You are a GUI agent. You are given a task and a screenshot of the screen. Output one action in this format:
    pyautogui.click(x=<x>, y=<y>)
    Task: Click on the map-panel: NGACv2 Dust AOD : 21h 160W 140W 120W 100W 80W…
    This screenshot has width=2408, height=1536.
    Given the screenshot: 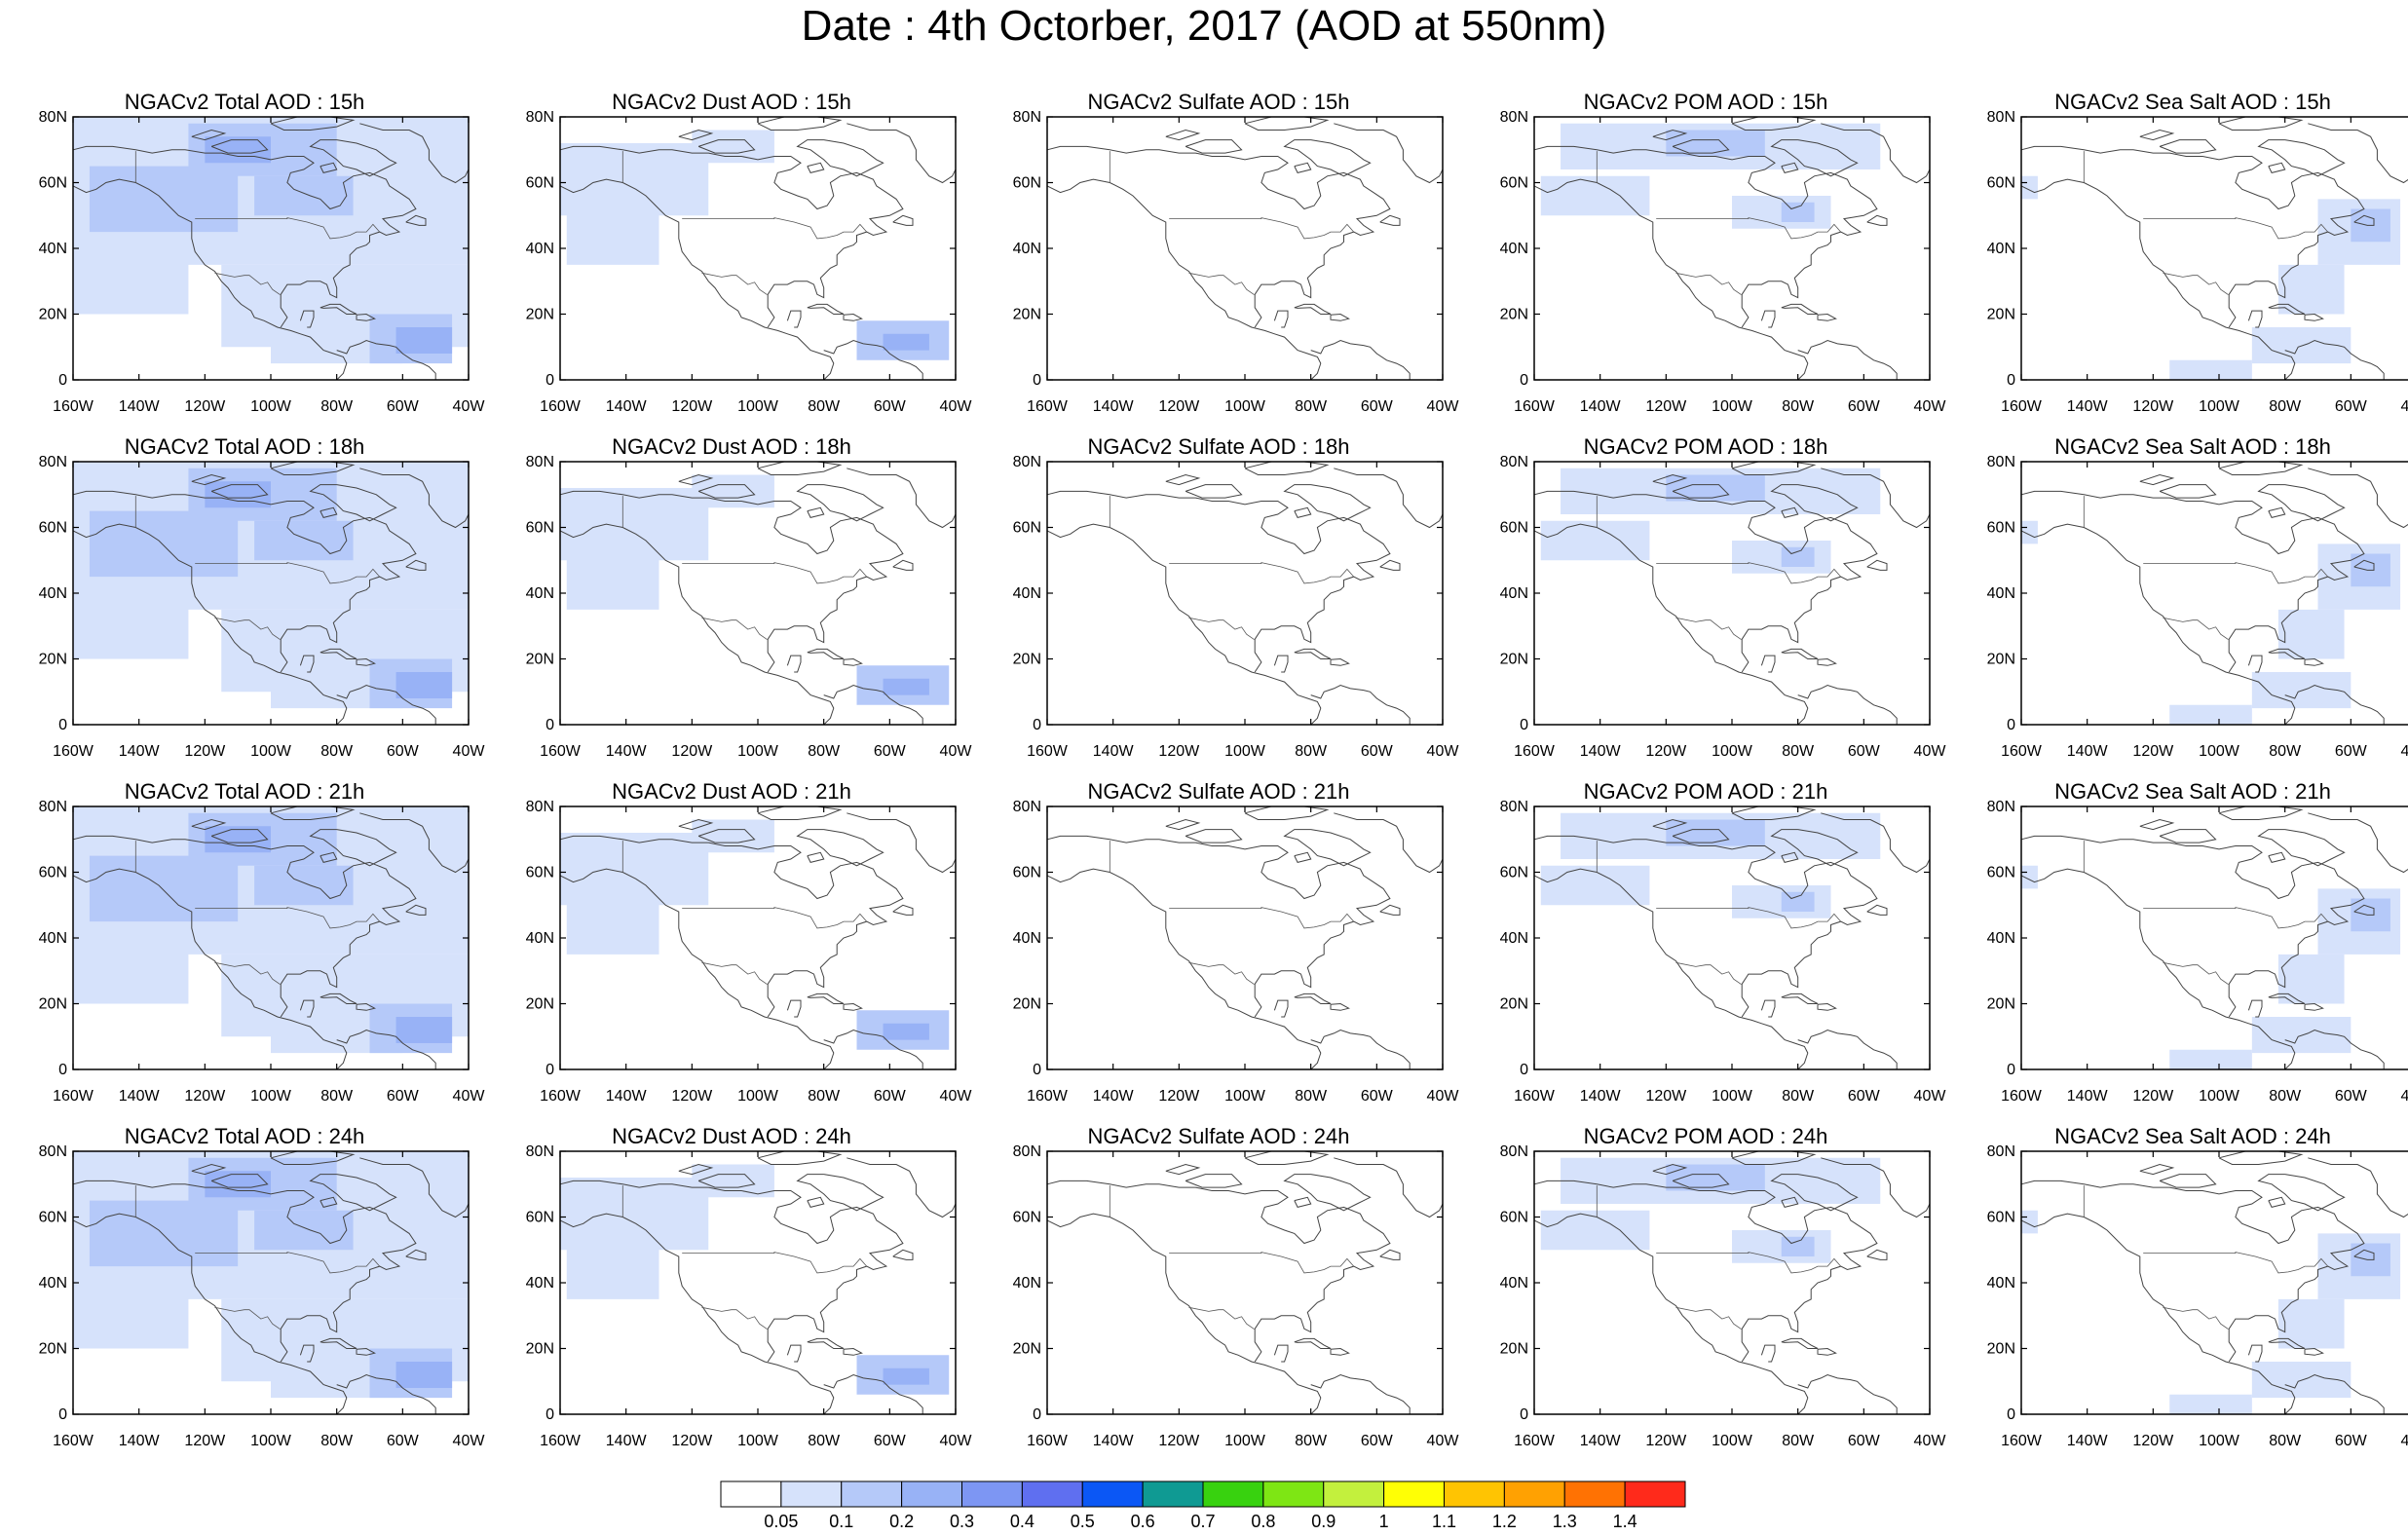 What is the action you would take?
    pyautogui.click(x=740, y=942)
    